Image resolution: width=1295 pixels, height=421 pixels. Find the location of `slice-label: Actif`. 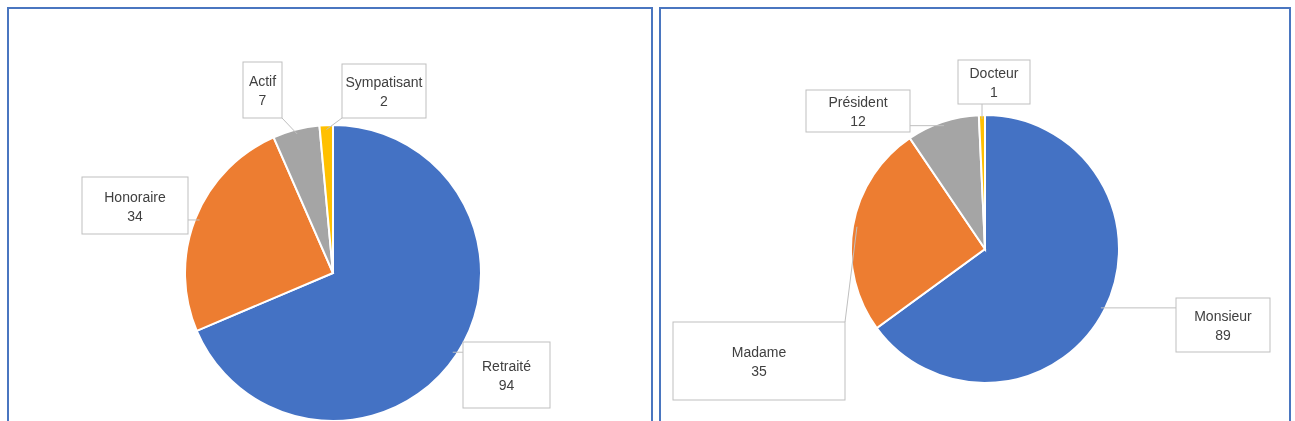

slice-label: Actif is located at coordinates (262, 81).